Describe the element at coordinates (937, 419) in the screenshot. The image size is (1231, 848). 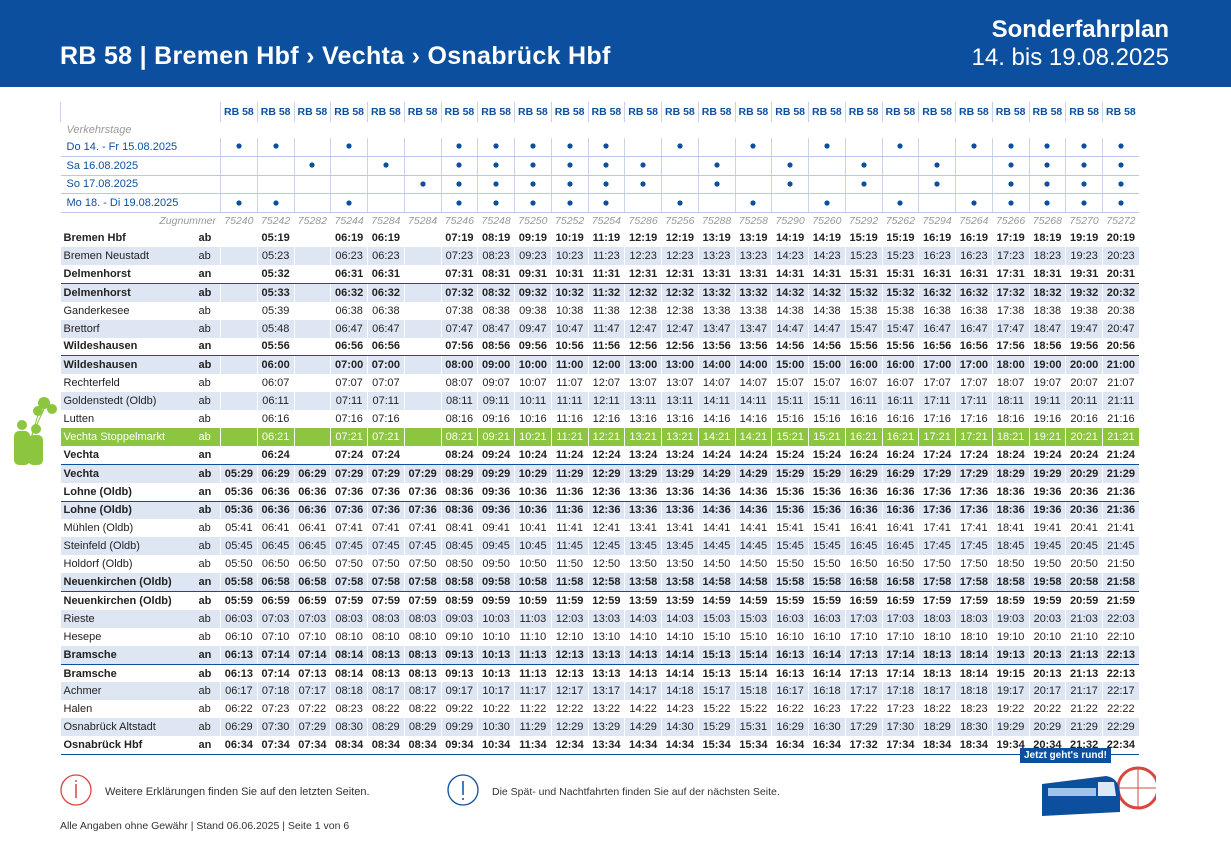
I see `time: 17:16` at that location.